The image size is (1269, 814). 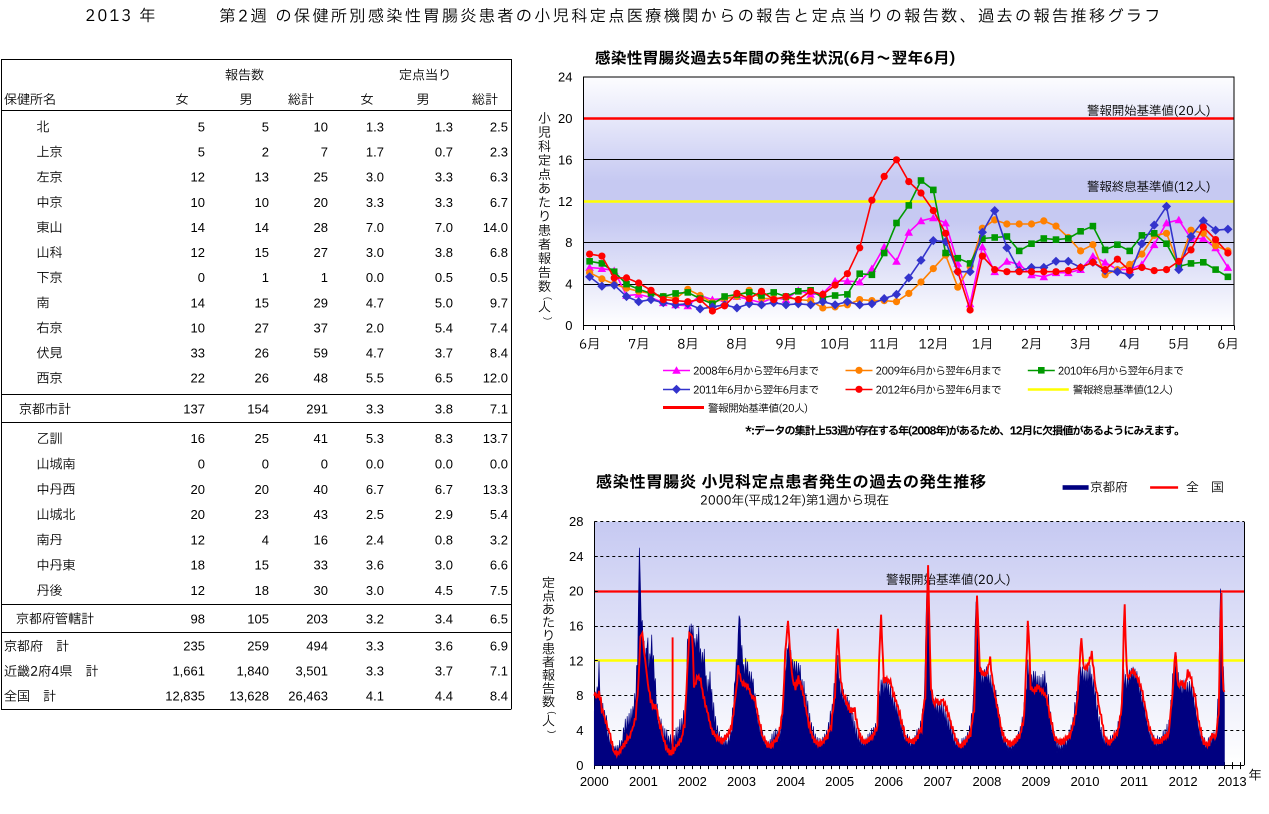 I want to click on svg-text: 203, so click(x=317, y=618).